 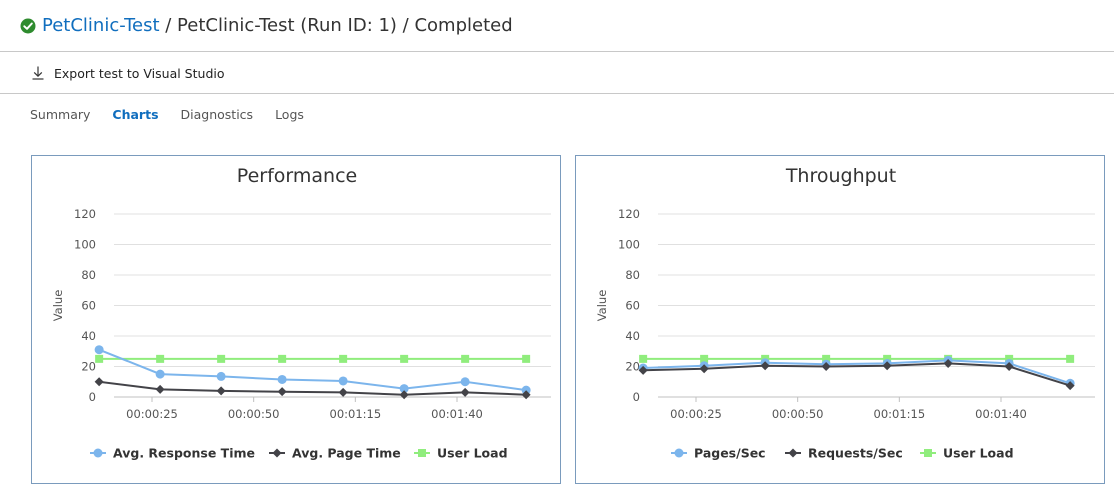 What do you see at coordinates (855, 453) in the screenshot?
I see `legend-item: Requests/Sec` at bounding box center [855, 453].